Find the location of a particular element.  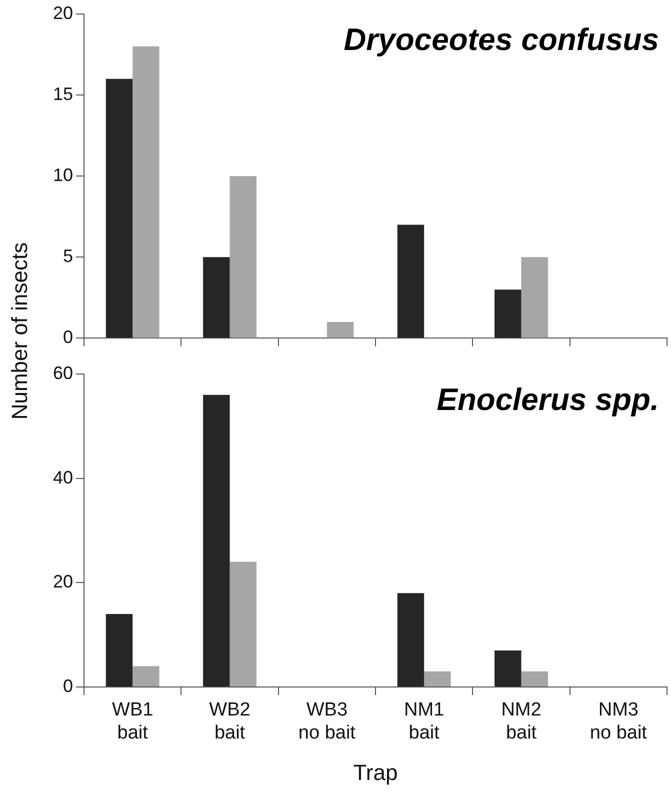

x-tick-label: NM1 bait is located at coordinates (424, 722).